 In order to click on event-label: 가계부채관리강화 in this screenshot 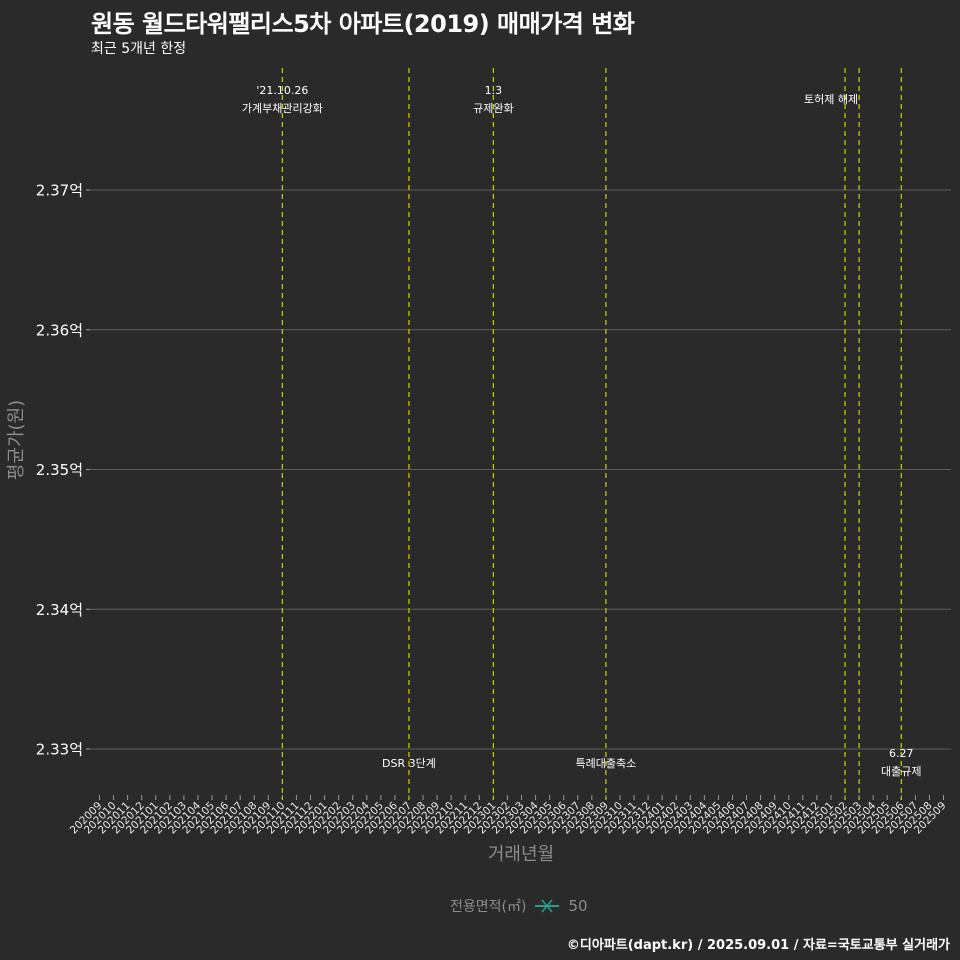, I will do `click(282, 108)`.